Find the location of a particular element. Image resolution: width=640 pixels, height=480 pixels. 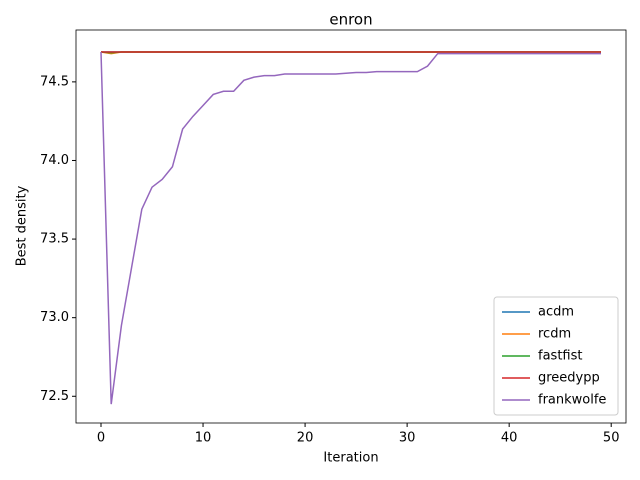

legend-label: acdm is located at coordinates (556, 312).